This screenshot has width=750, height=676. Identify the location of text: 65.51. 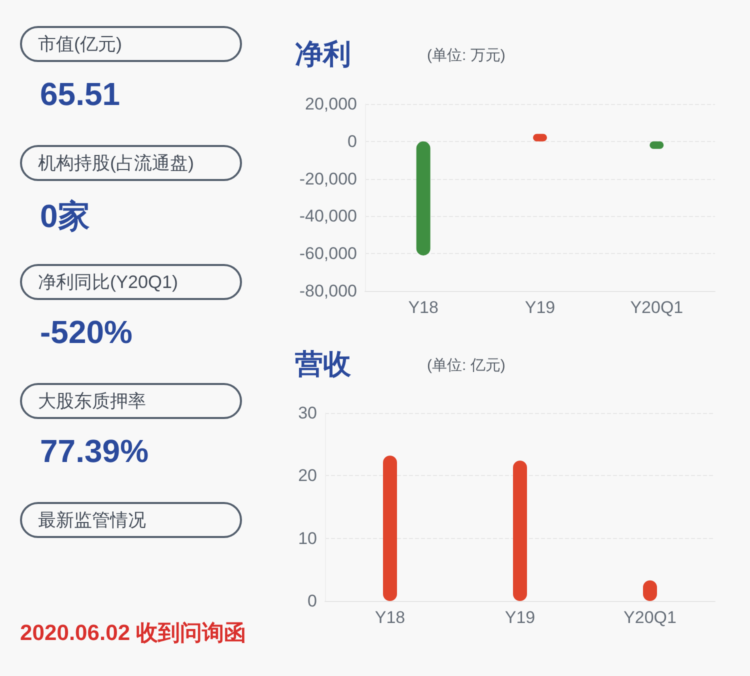
(80, 94).